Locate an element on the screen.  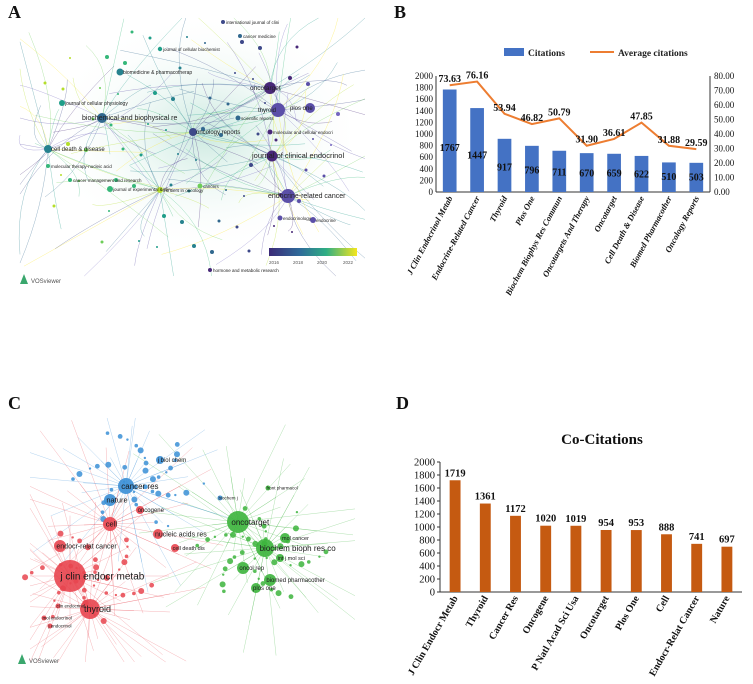
network-node-label: frontiers in oncology is located at coordinates (183, 190).